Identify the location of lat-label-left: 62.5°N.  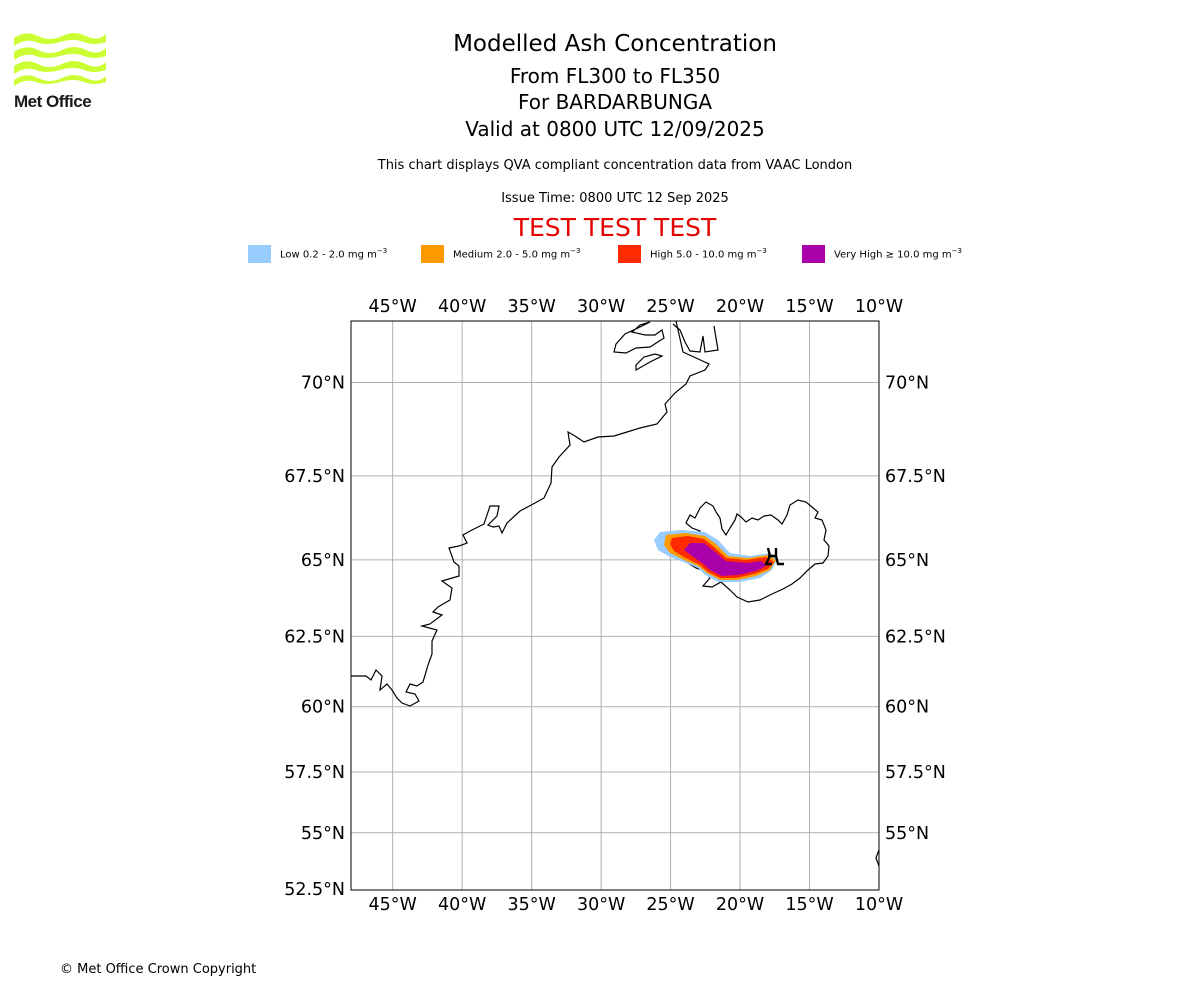
(314, 637).